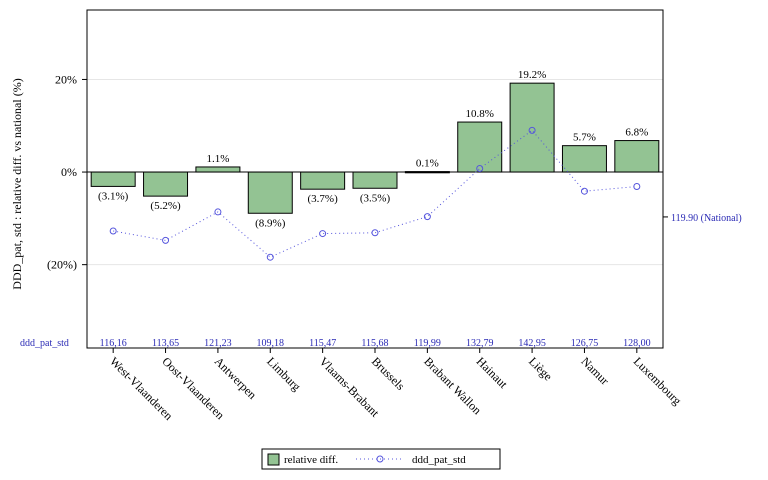  I want to click on x-tick-label: Liège, so click(540, 368).